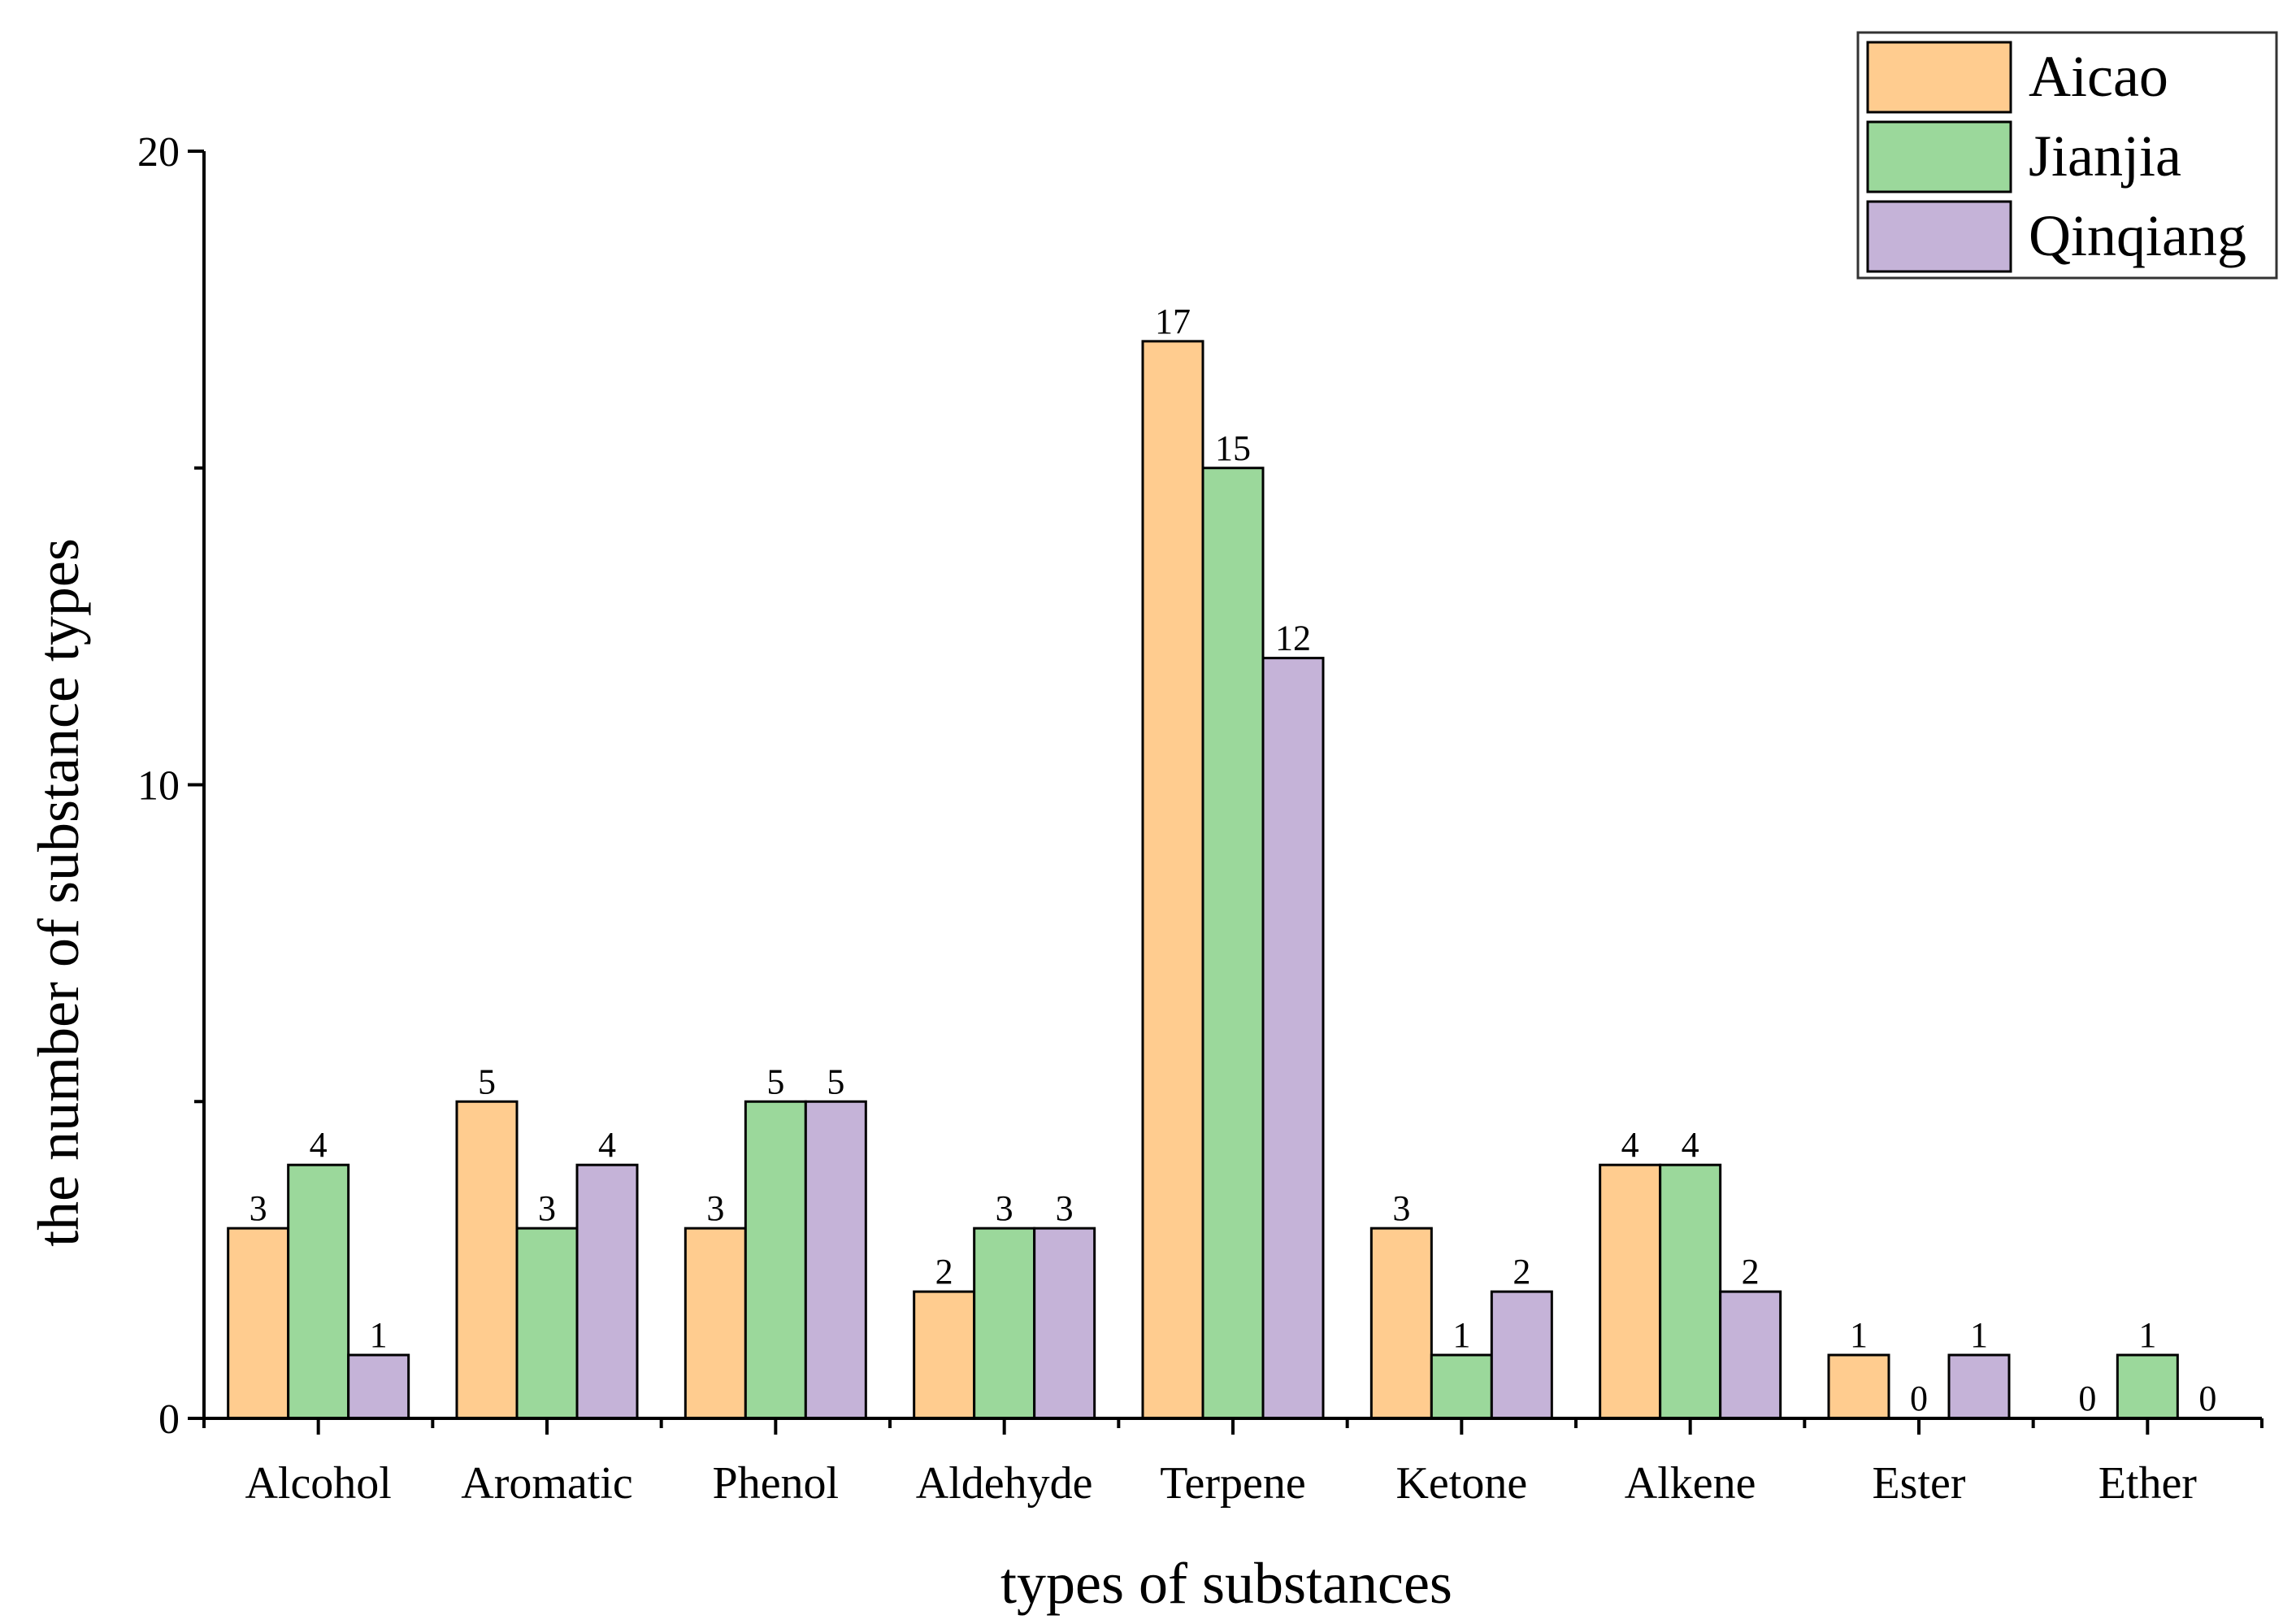 This screenshot has height=1624, width=2296. What do you see at coordinates (319, 1145) in the screenshot?
I see `data-label-jianjia-alcohol: 4` at bounding box center [319, 1145].